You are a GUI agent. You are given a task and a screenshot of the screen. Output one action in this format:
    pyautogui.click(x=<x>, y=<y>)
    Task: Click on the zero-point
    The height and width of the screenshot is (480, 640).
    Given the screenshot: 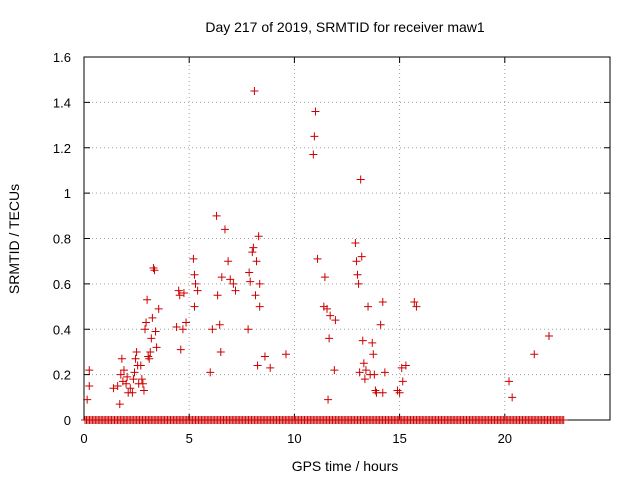 What is the action you would take?
    pyautogui.click(x=563, y=420)
    